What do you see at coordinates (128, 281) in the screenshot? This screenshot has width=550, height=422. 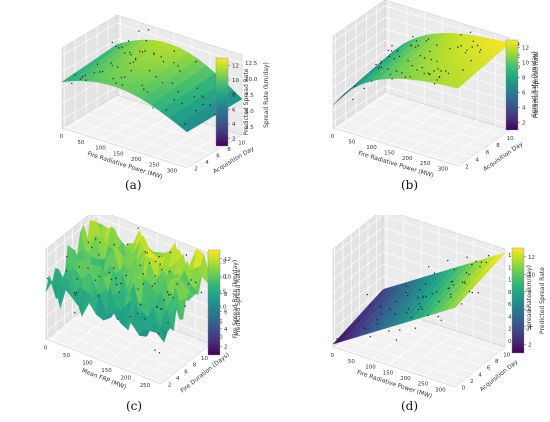 I see `surface` at bounding box center [128, 281].